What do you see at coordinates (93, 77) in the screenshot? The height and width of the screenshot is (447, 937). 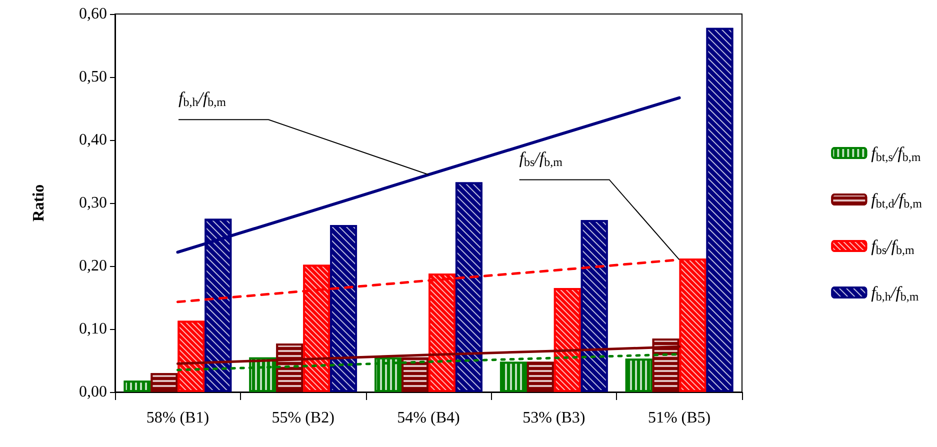 I see `y-tick-label: 0,50` at bounding box center [93, 77].